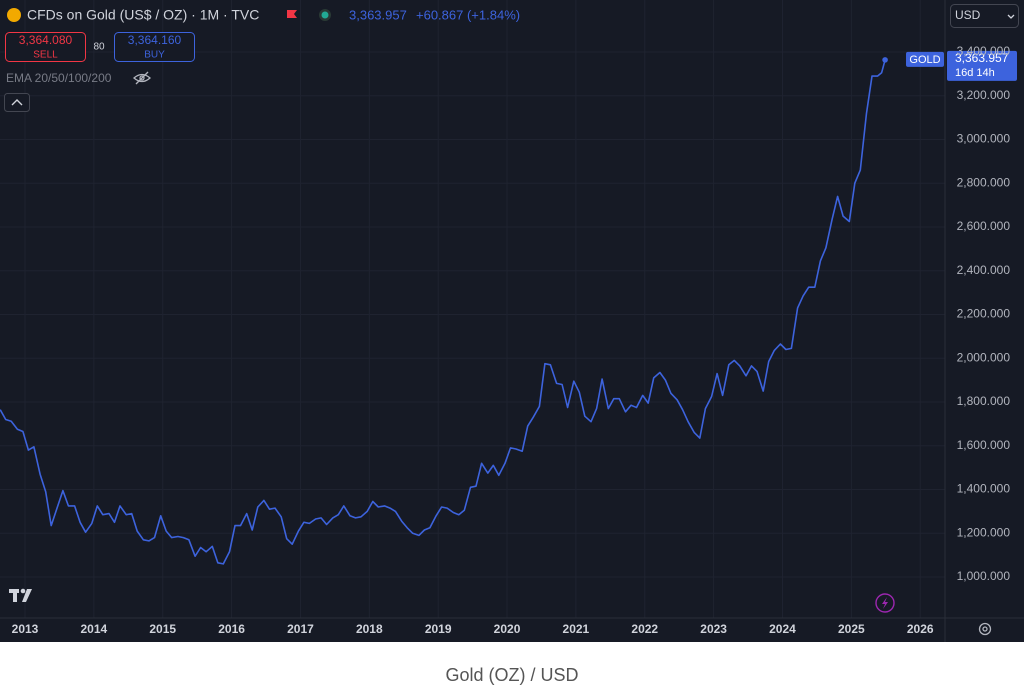 The height and width of the screenshot is (692, 1024). What do you see at coordinates (984, 314) in the screenshot?
I see `y-tick-label: 2,200.000` at bounding box center [984, 314].